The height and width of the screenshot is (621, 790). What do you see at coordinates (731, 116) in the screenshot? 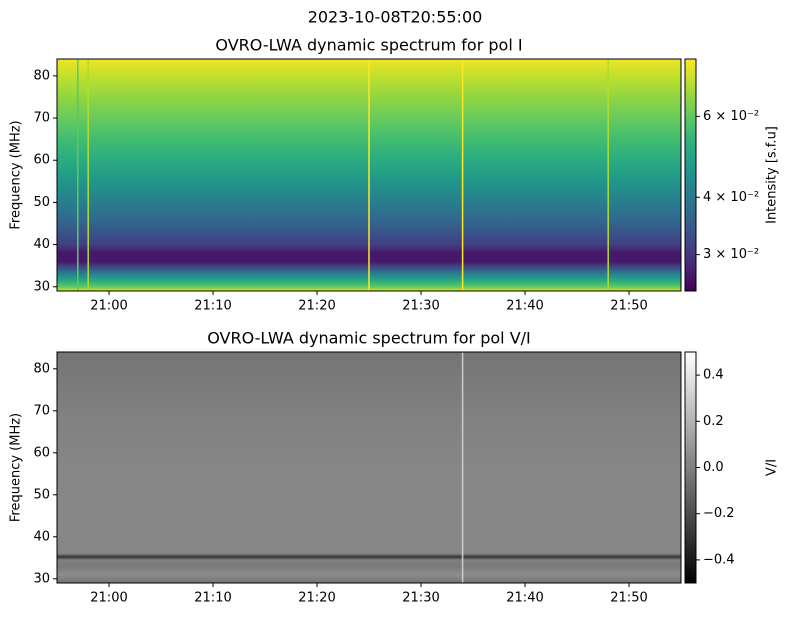
I see `colorbar-tick-label: 6 × 10⁻²` at bounding box center [731, 116].